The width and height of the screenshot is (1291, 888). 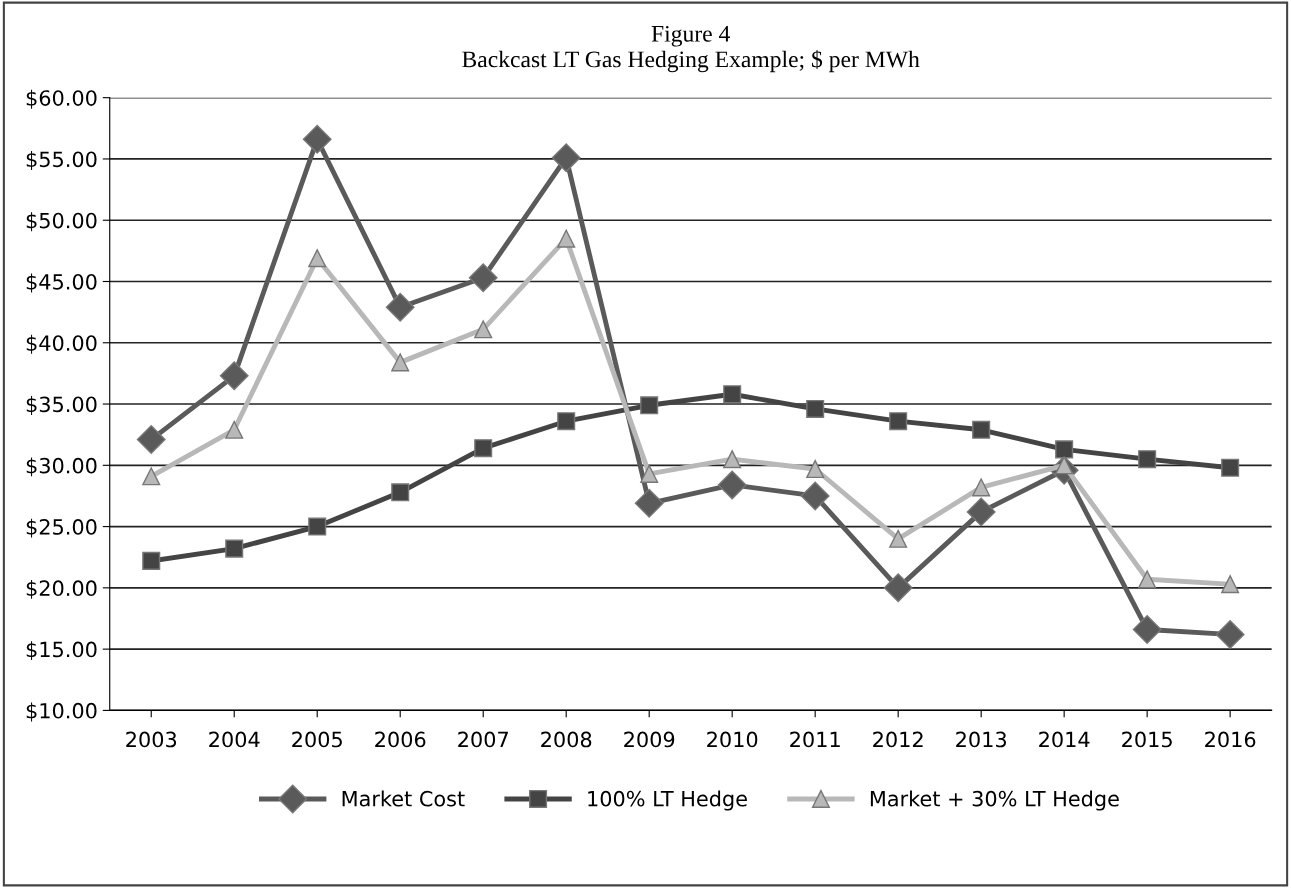 I want to click on y-tick-label: $55.00, so click(x=61, y=160).